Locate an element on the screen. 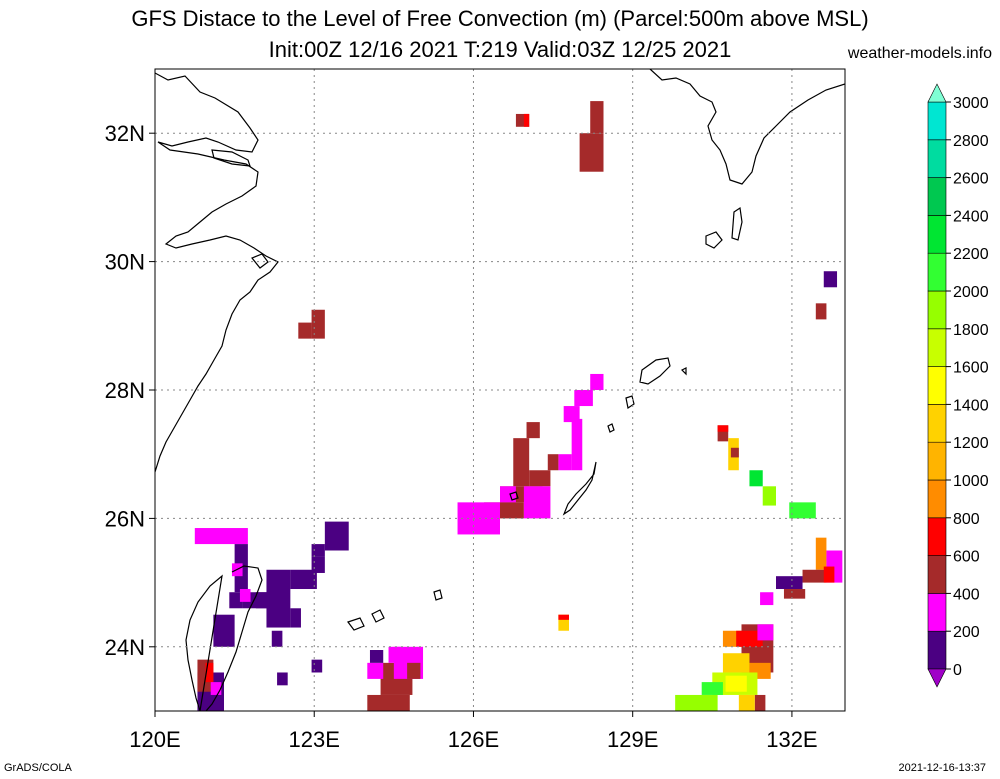 This screenshot has height=779, width=1000. site-credit: weather-models.info is located at coordinates (919, 53).